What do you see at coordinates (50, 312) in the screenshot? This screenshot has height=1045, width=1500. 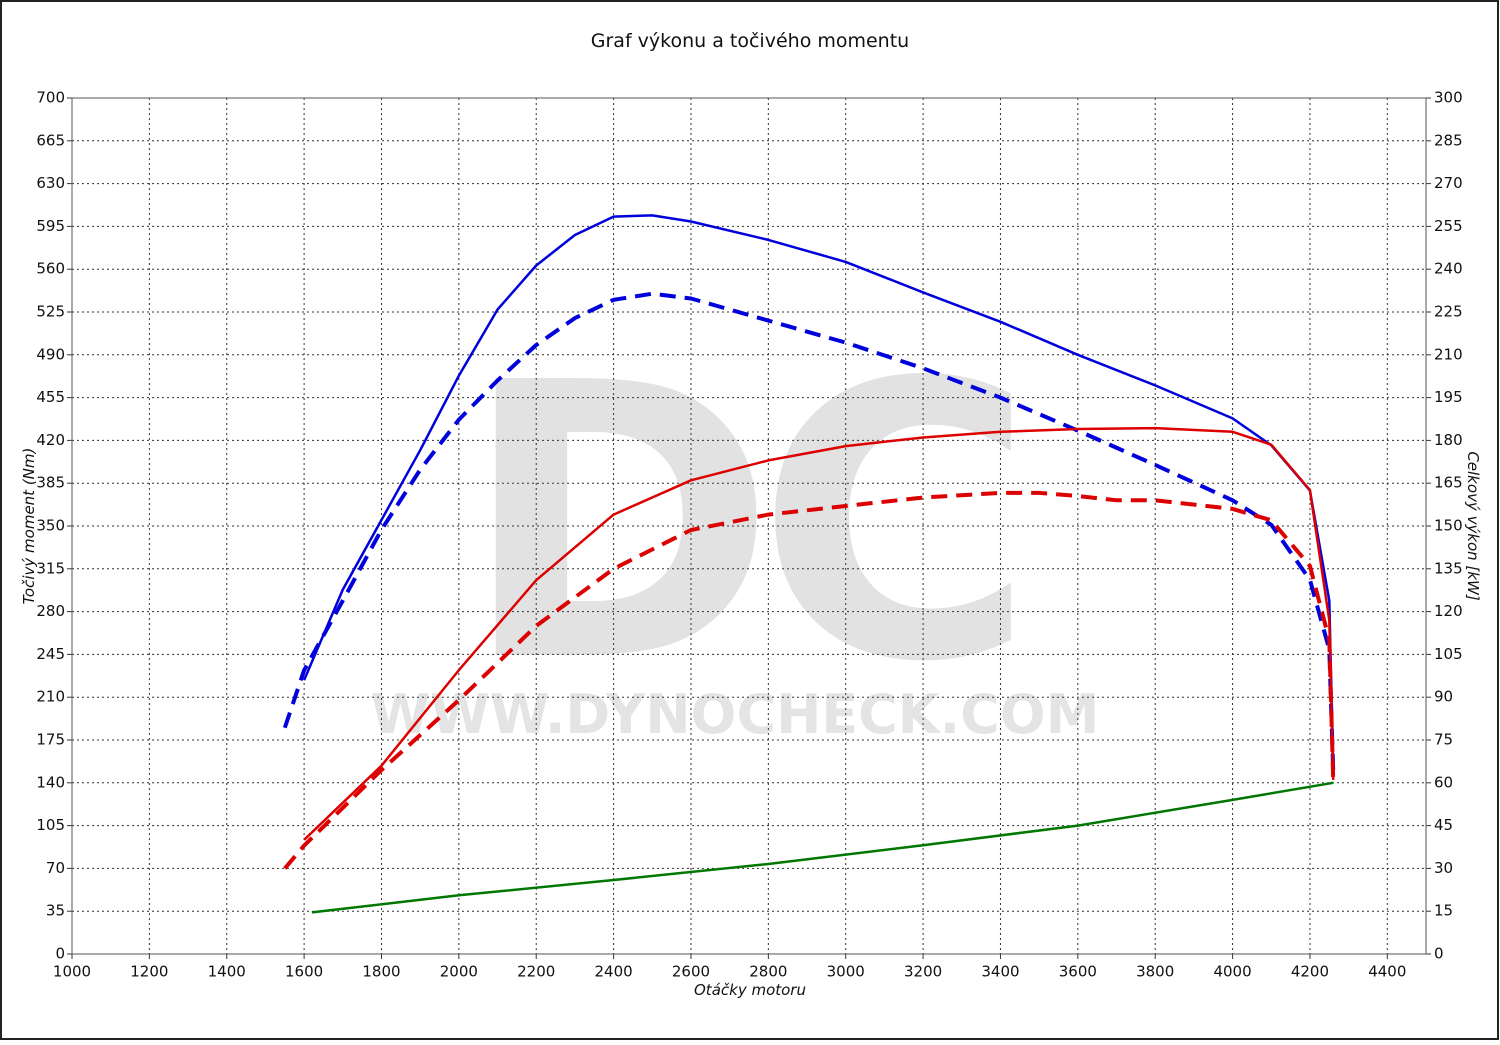 I see `y-tick-label: 525` at bounding box center [50, 312].